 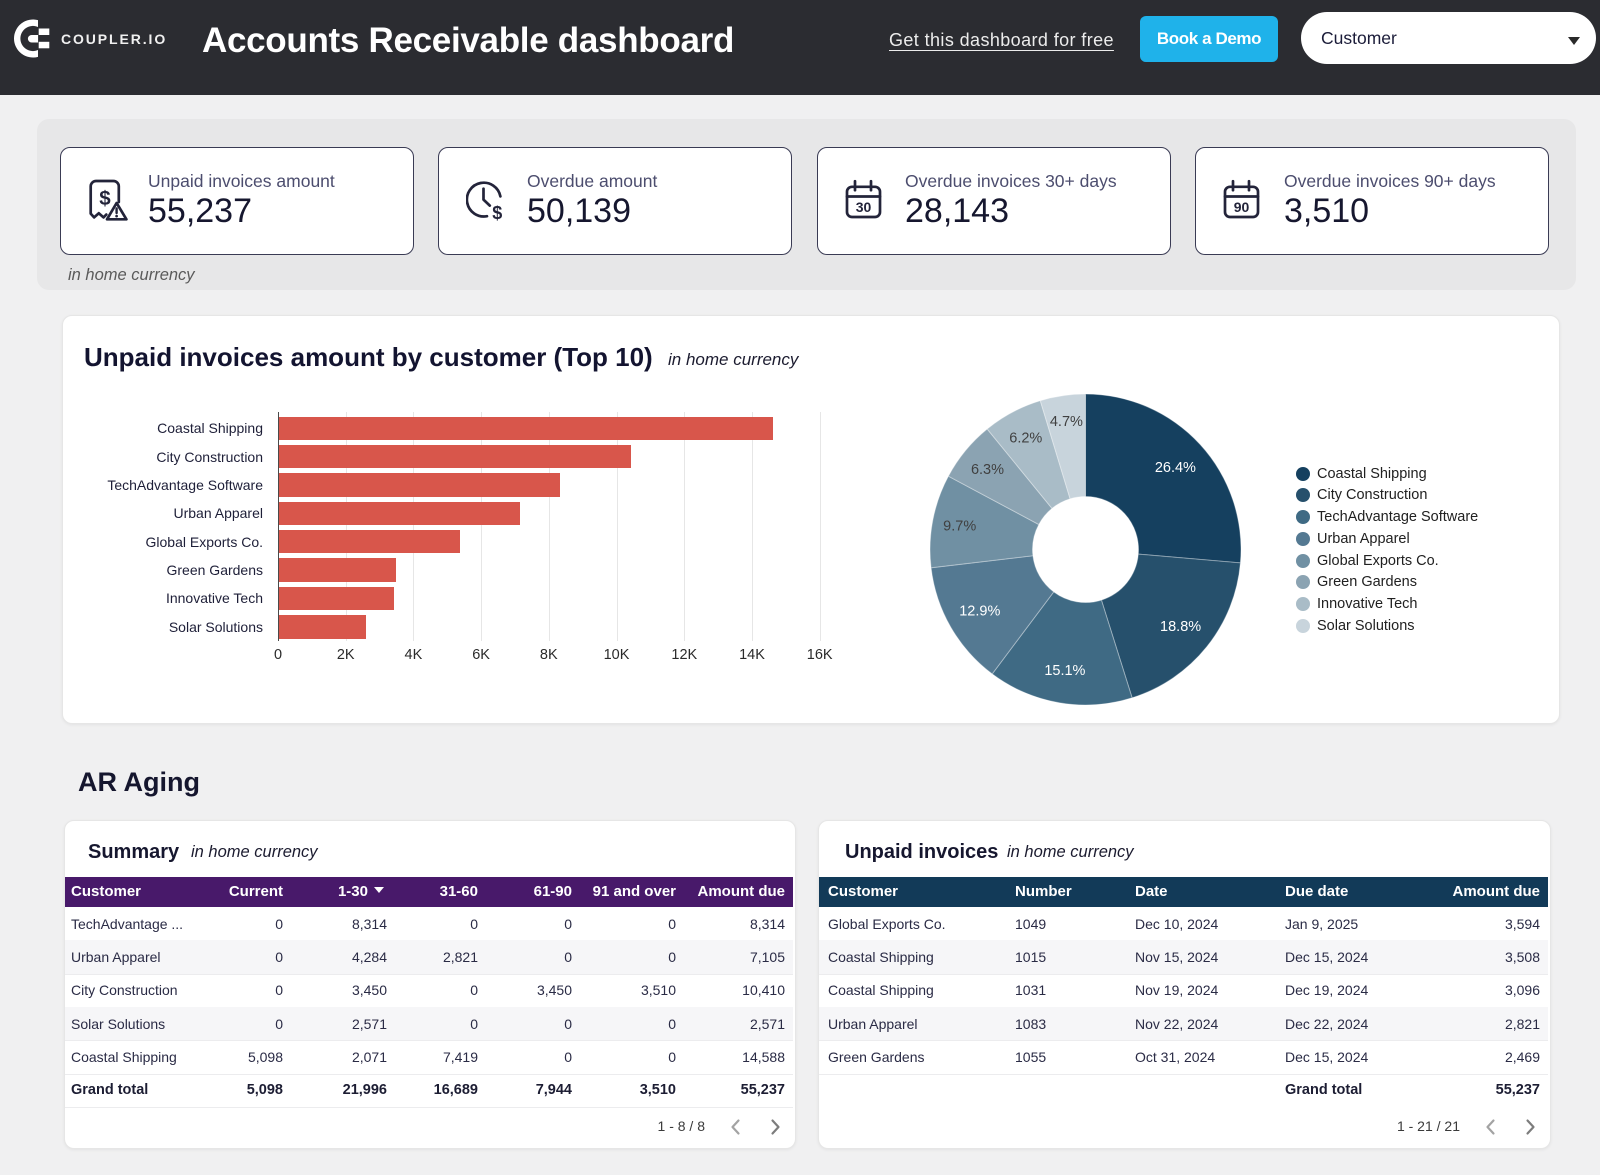 I want to click on svg-text: 6.3%, so click(x=987, y=470).